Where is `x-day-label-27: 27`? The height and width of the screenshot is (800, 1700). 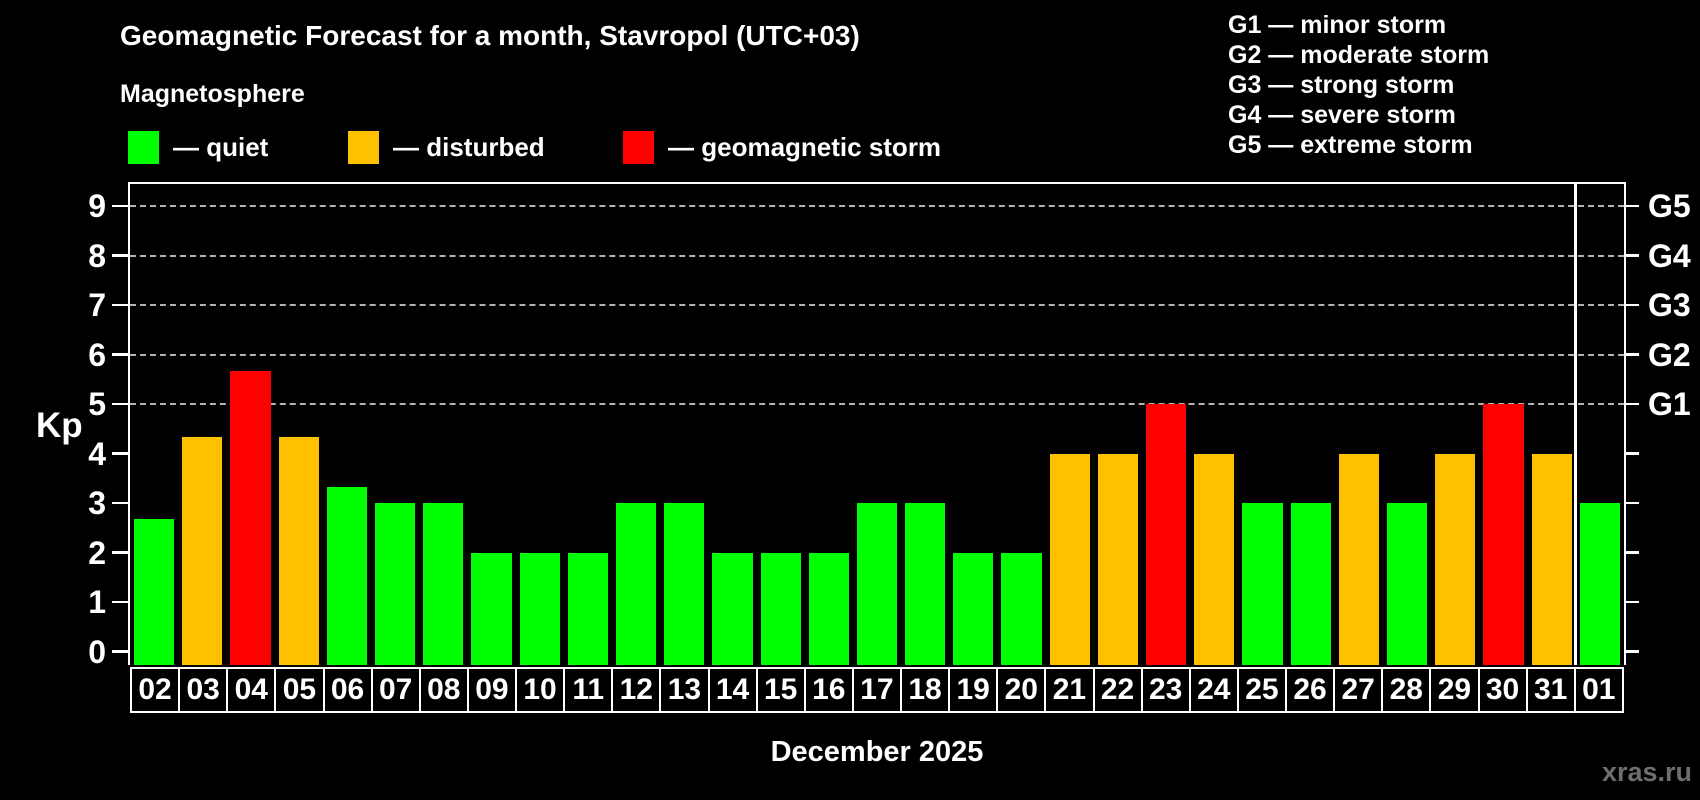
x-day-label-27: 27 is located at coordinates (1359, 690).